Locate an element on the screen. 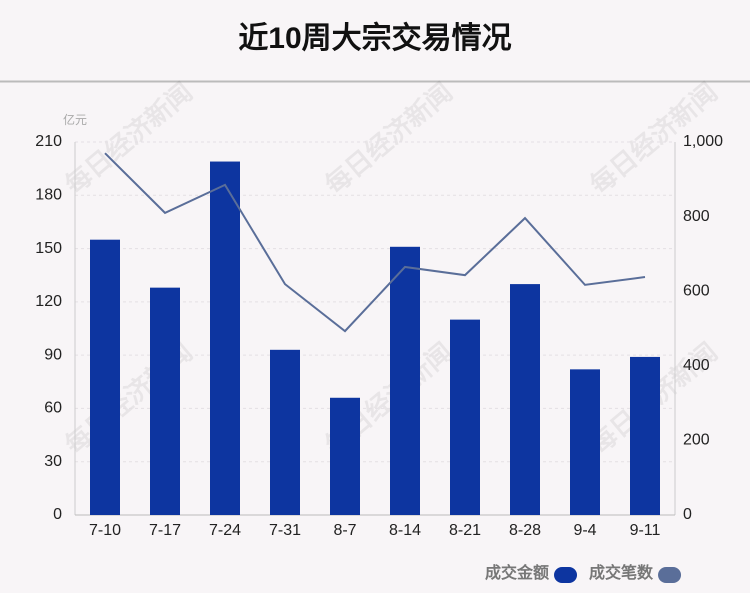  x-tick-label: 8-21 is located at coordinates (465, 530).